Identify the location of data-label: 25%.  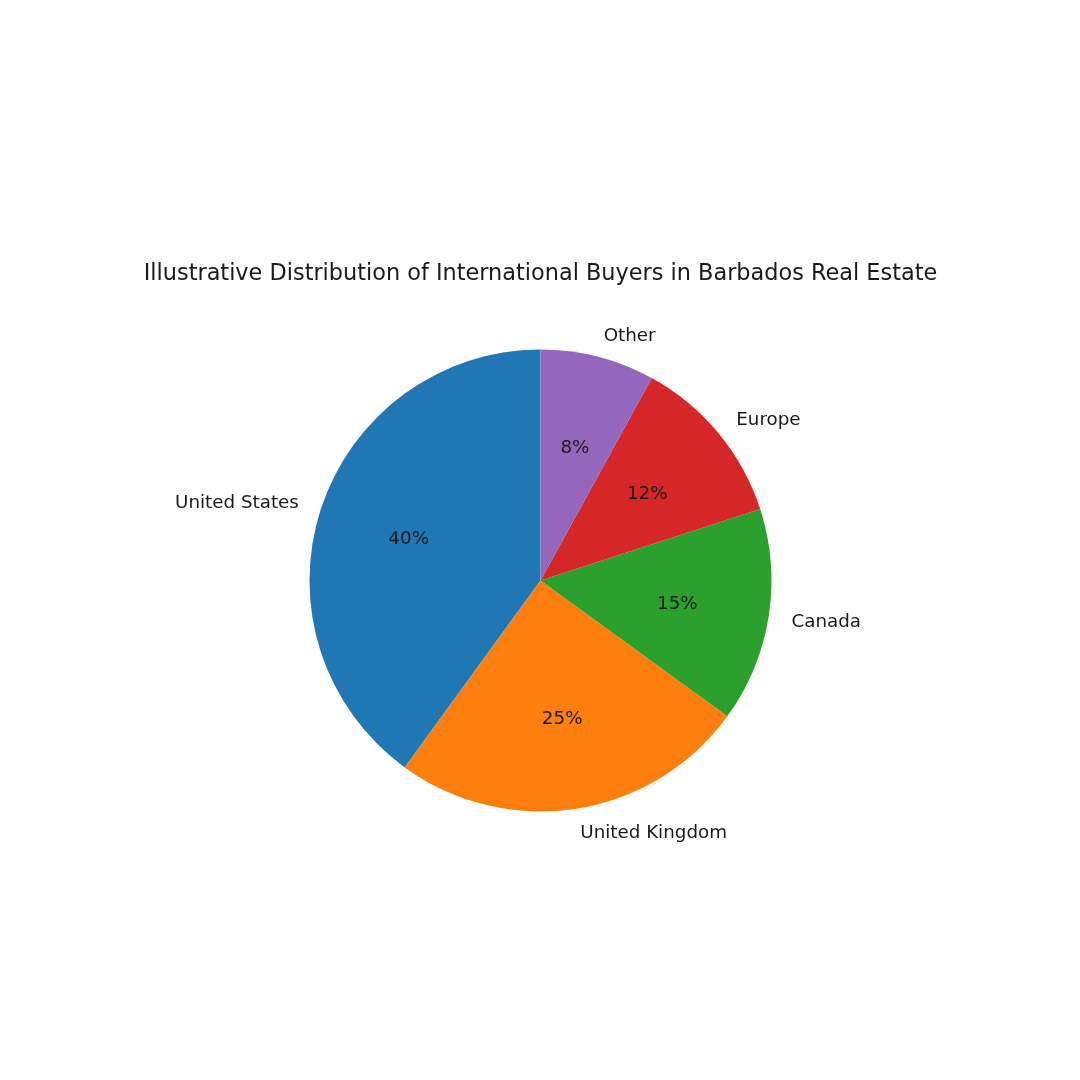
(562, 717).